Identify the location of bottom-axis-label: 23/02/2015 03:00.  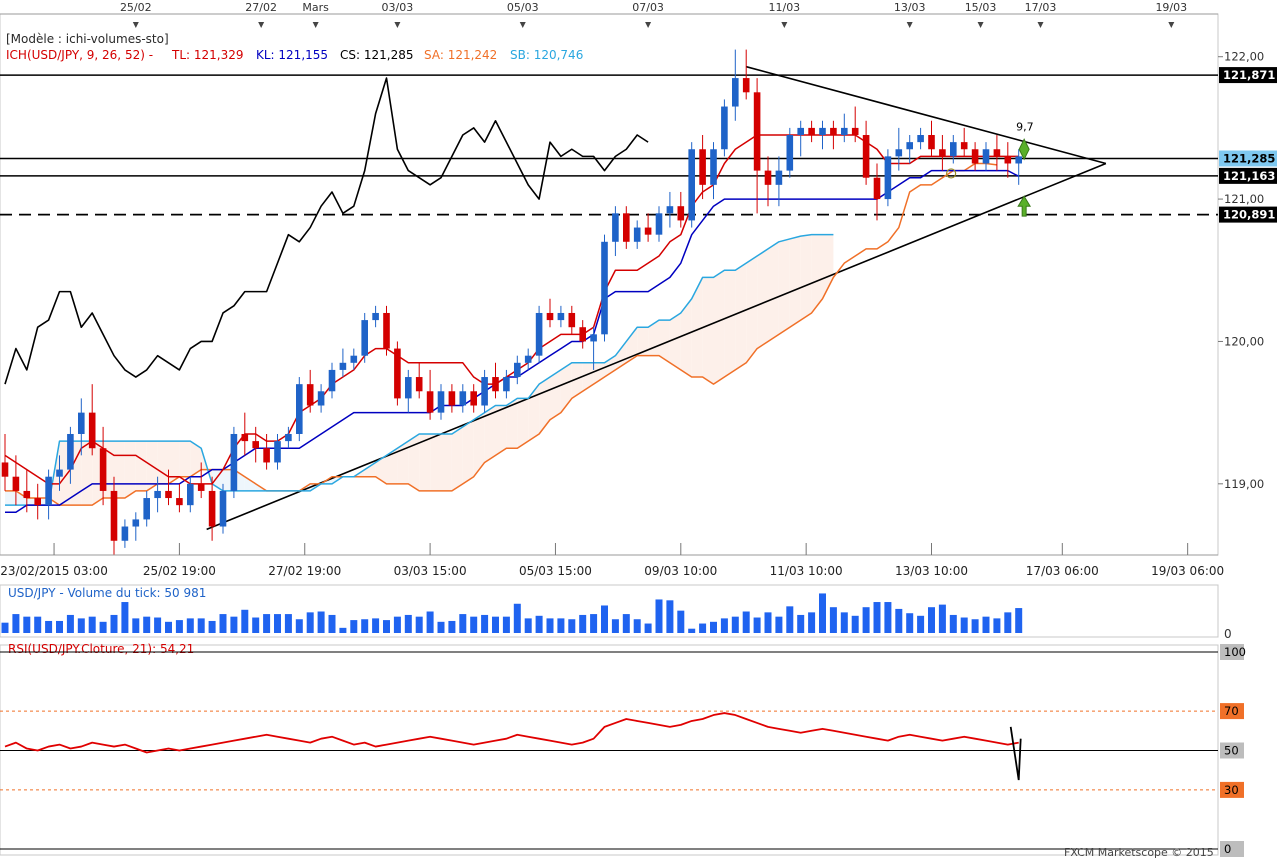
(54, 571).